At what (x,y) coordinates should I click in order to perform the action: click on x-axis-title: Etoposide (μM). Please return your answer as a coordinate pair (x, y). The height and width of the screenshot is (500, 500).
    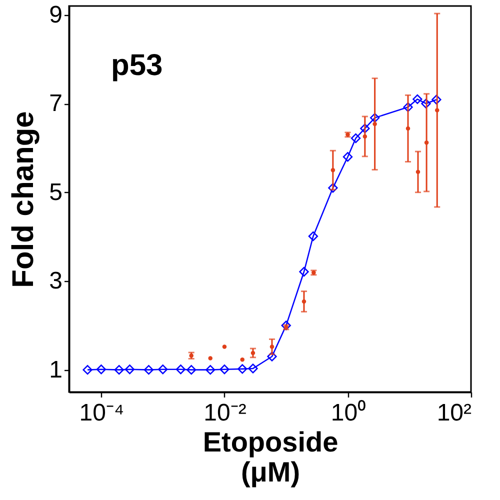
    Looking at the image, I should click on (270, 457).